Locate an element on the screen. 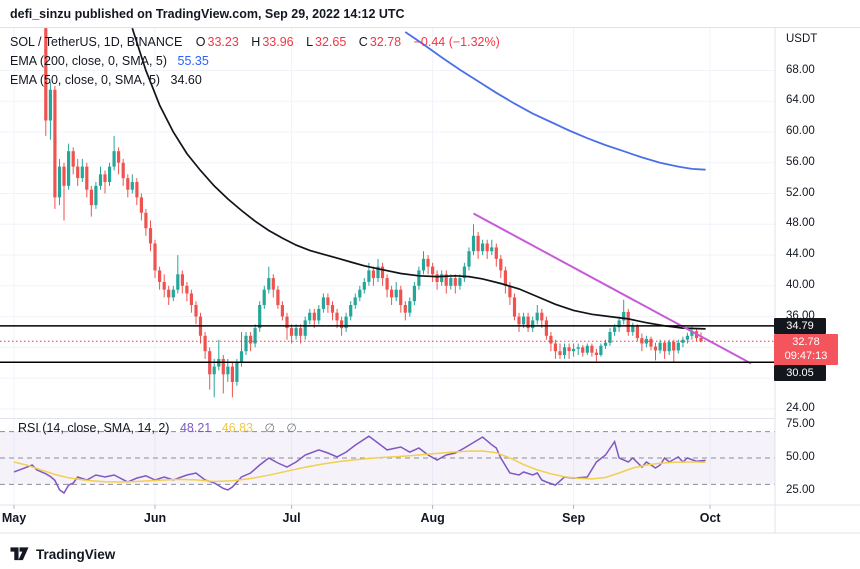  rsi-label: RSI (14, close, SMA, 14, 2) is located at coordinates (94, 428).